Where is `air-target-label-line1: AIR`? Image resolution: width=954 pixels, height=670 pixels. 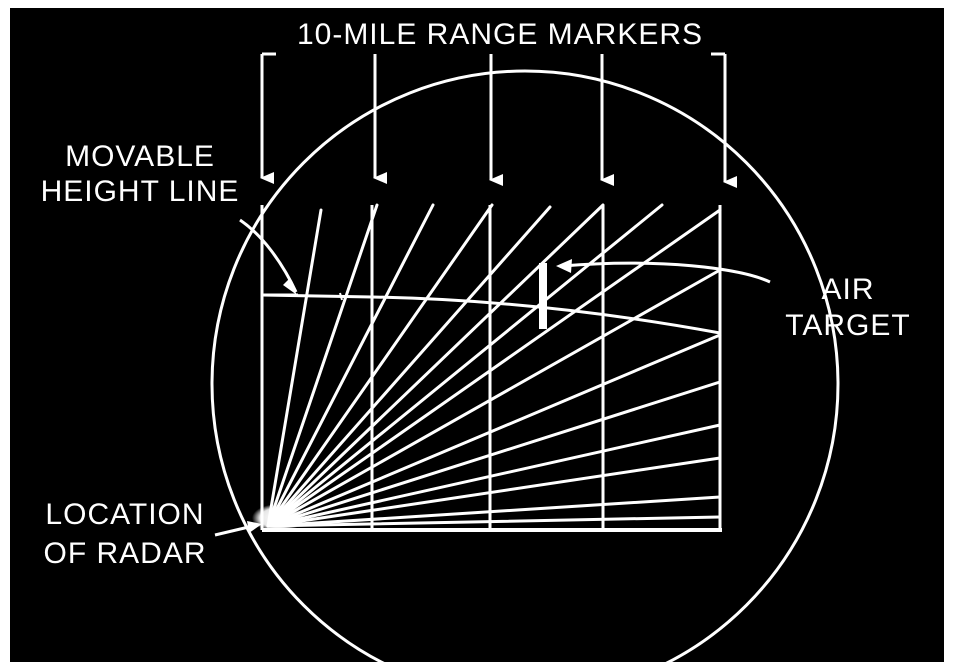 air-target-label-line1: AIR is located at coordinates (847, 289).